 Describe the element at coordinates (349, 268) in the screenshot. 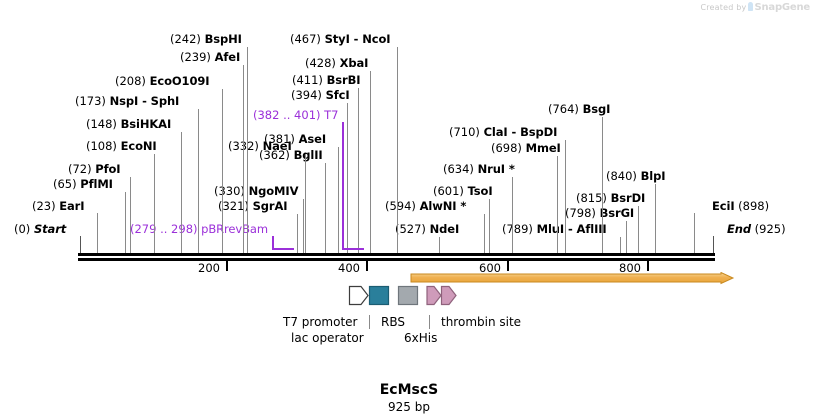

I see `ruler-tick-label-400: 400` at that location.